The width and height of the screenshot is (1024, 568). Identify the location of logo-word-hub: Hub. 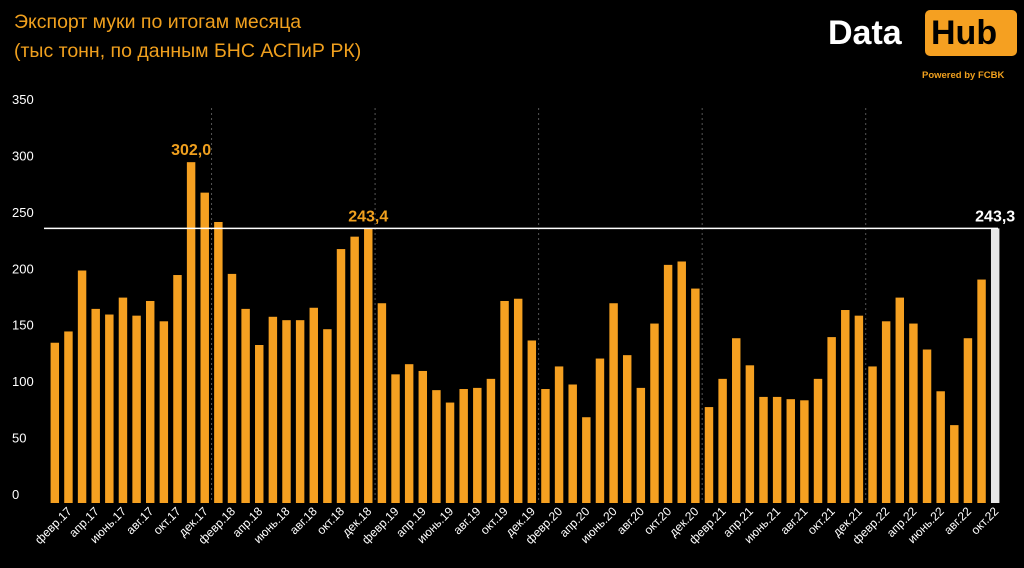
(964, 33).